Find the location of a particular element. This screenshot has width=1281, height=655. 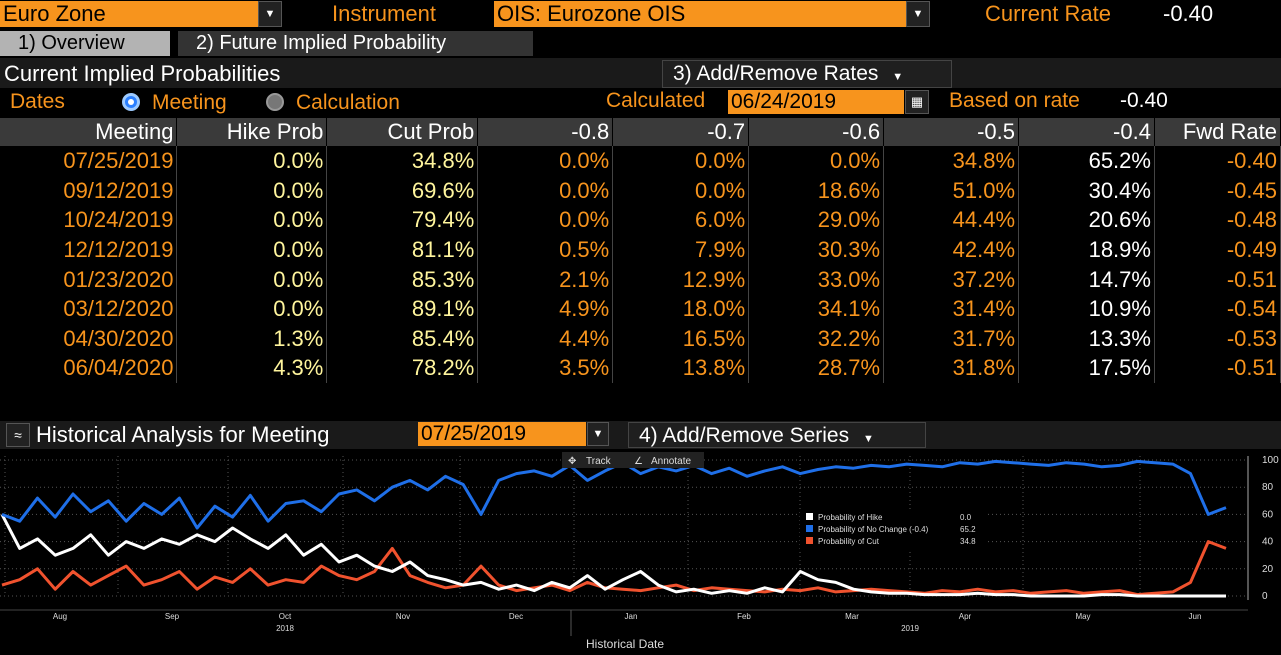

meeting-date-cell: 12/12/2019 is located at coordinates (89, 249).